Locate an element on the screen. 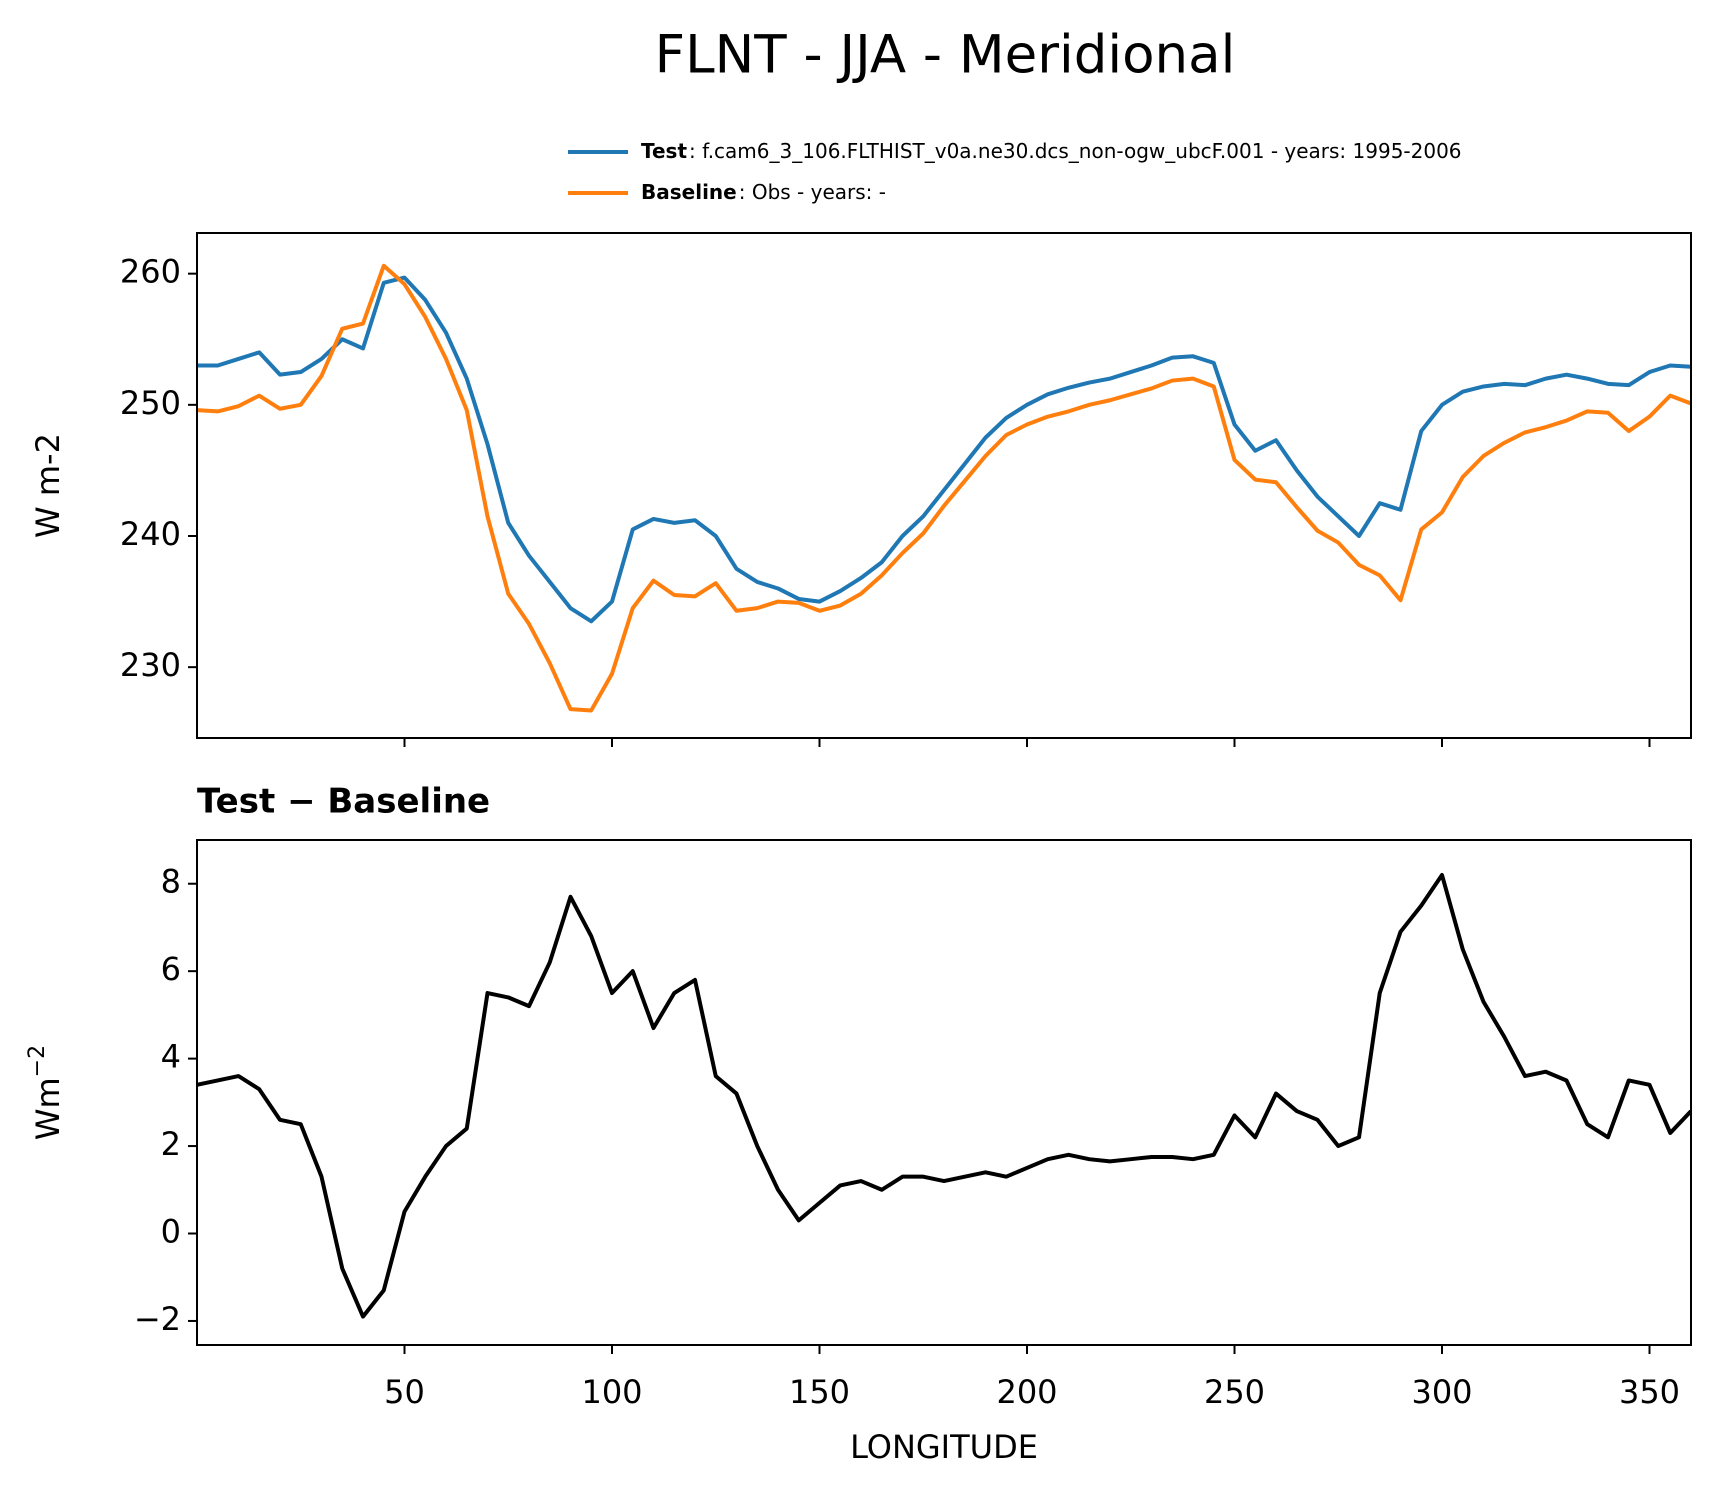 The width and height of the screenshot is (1713, 1496). y-tick-label: 6 is located at coordinates (171, 969).